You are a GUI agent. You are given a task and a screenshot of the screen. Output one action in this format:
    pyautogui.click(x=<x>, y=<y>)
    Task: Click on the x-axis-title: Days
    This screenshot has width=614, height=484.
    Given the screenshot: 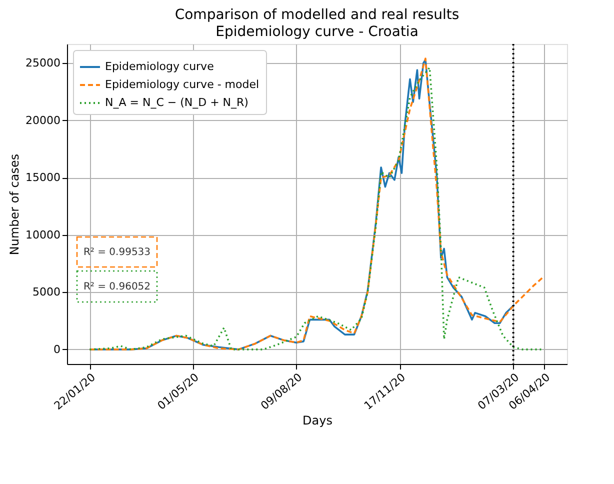 What is the action you would take?
    pyautogui.click(x=317, y=421)
    